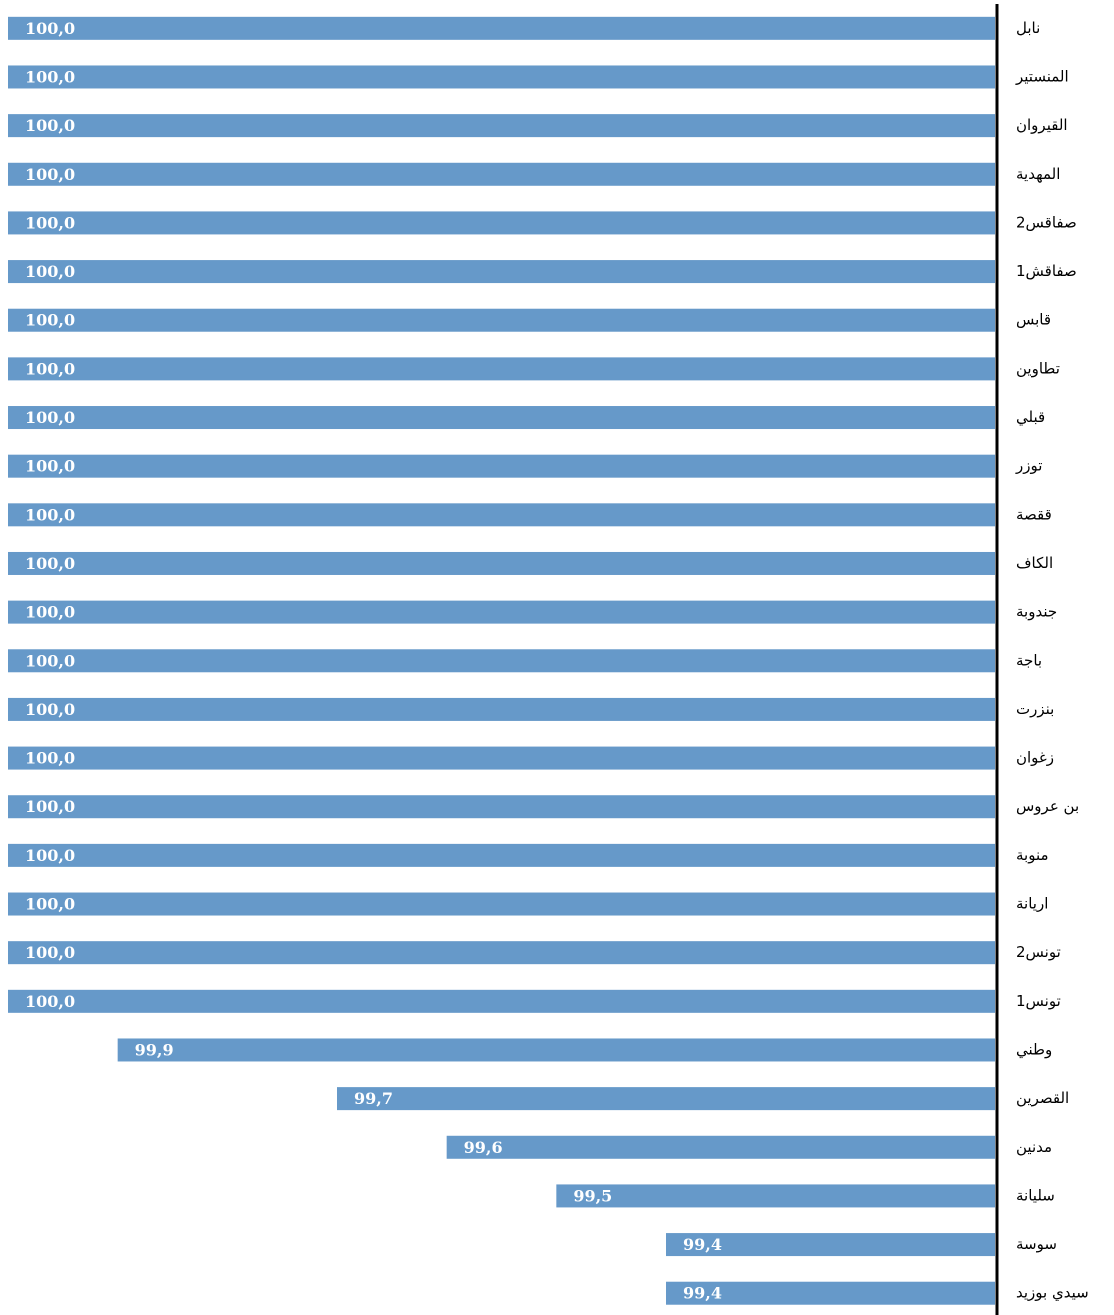 The height and width of the screenshot is (1315, 1114). I want to click on category-label: ققصة, so click(1034, 514).